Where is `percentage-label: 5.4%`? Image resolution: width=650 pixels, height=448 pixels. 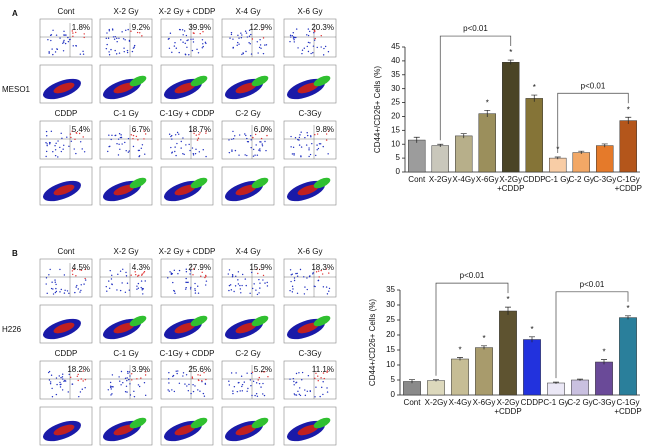
percentage-label: 5.4% is located at coordinates (81, 129).